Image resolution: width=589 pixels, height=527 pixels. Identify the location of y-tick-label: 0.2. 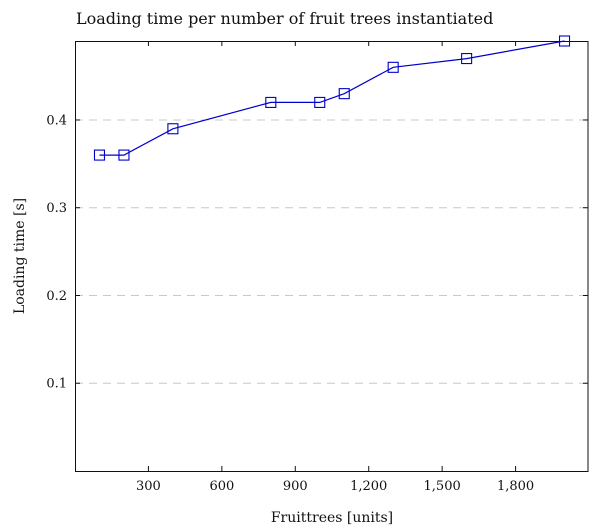
(56, 296).